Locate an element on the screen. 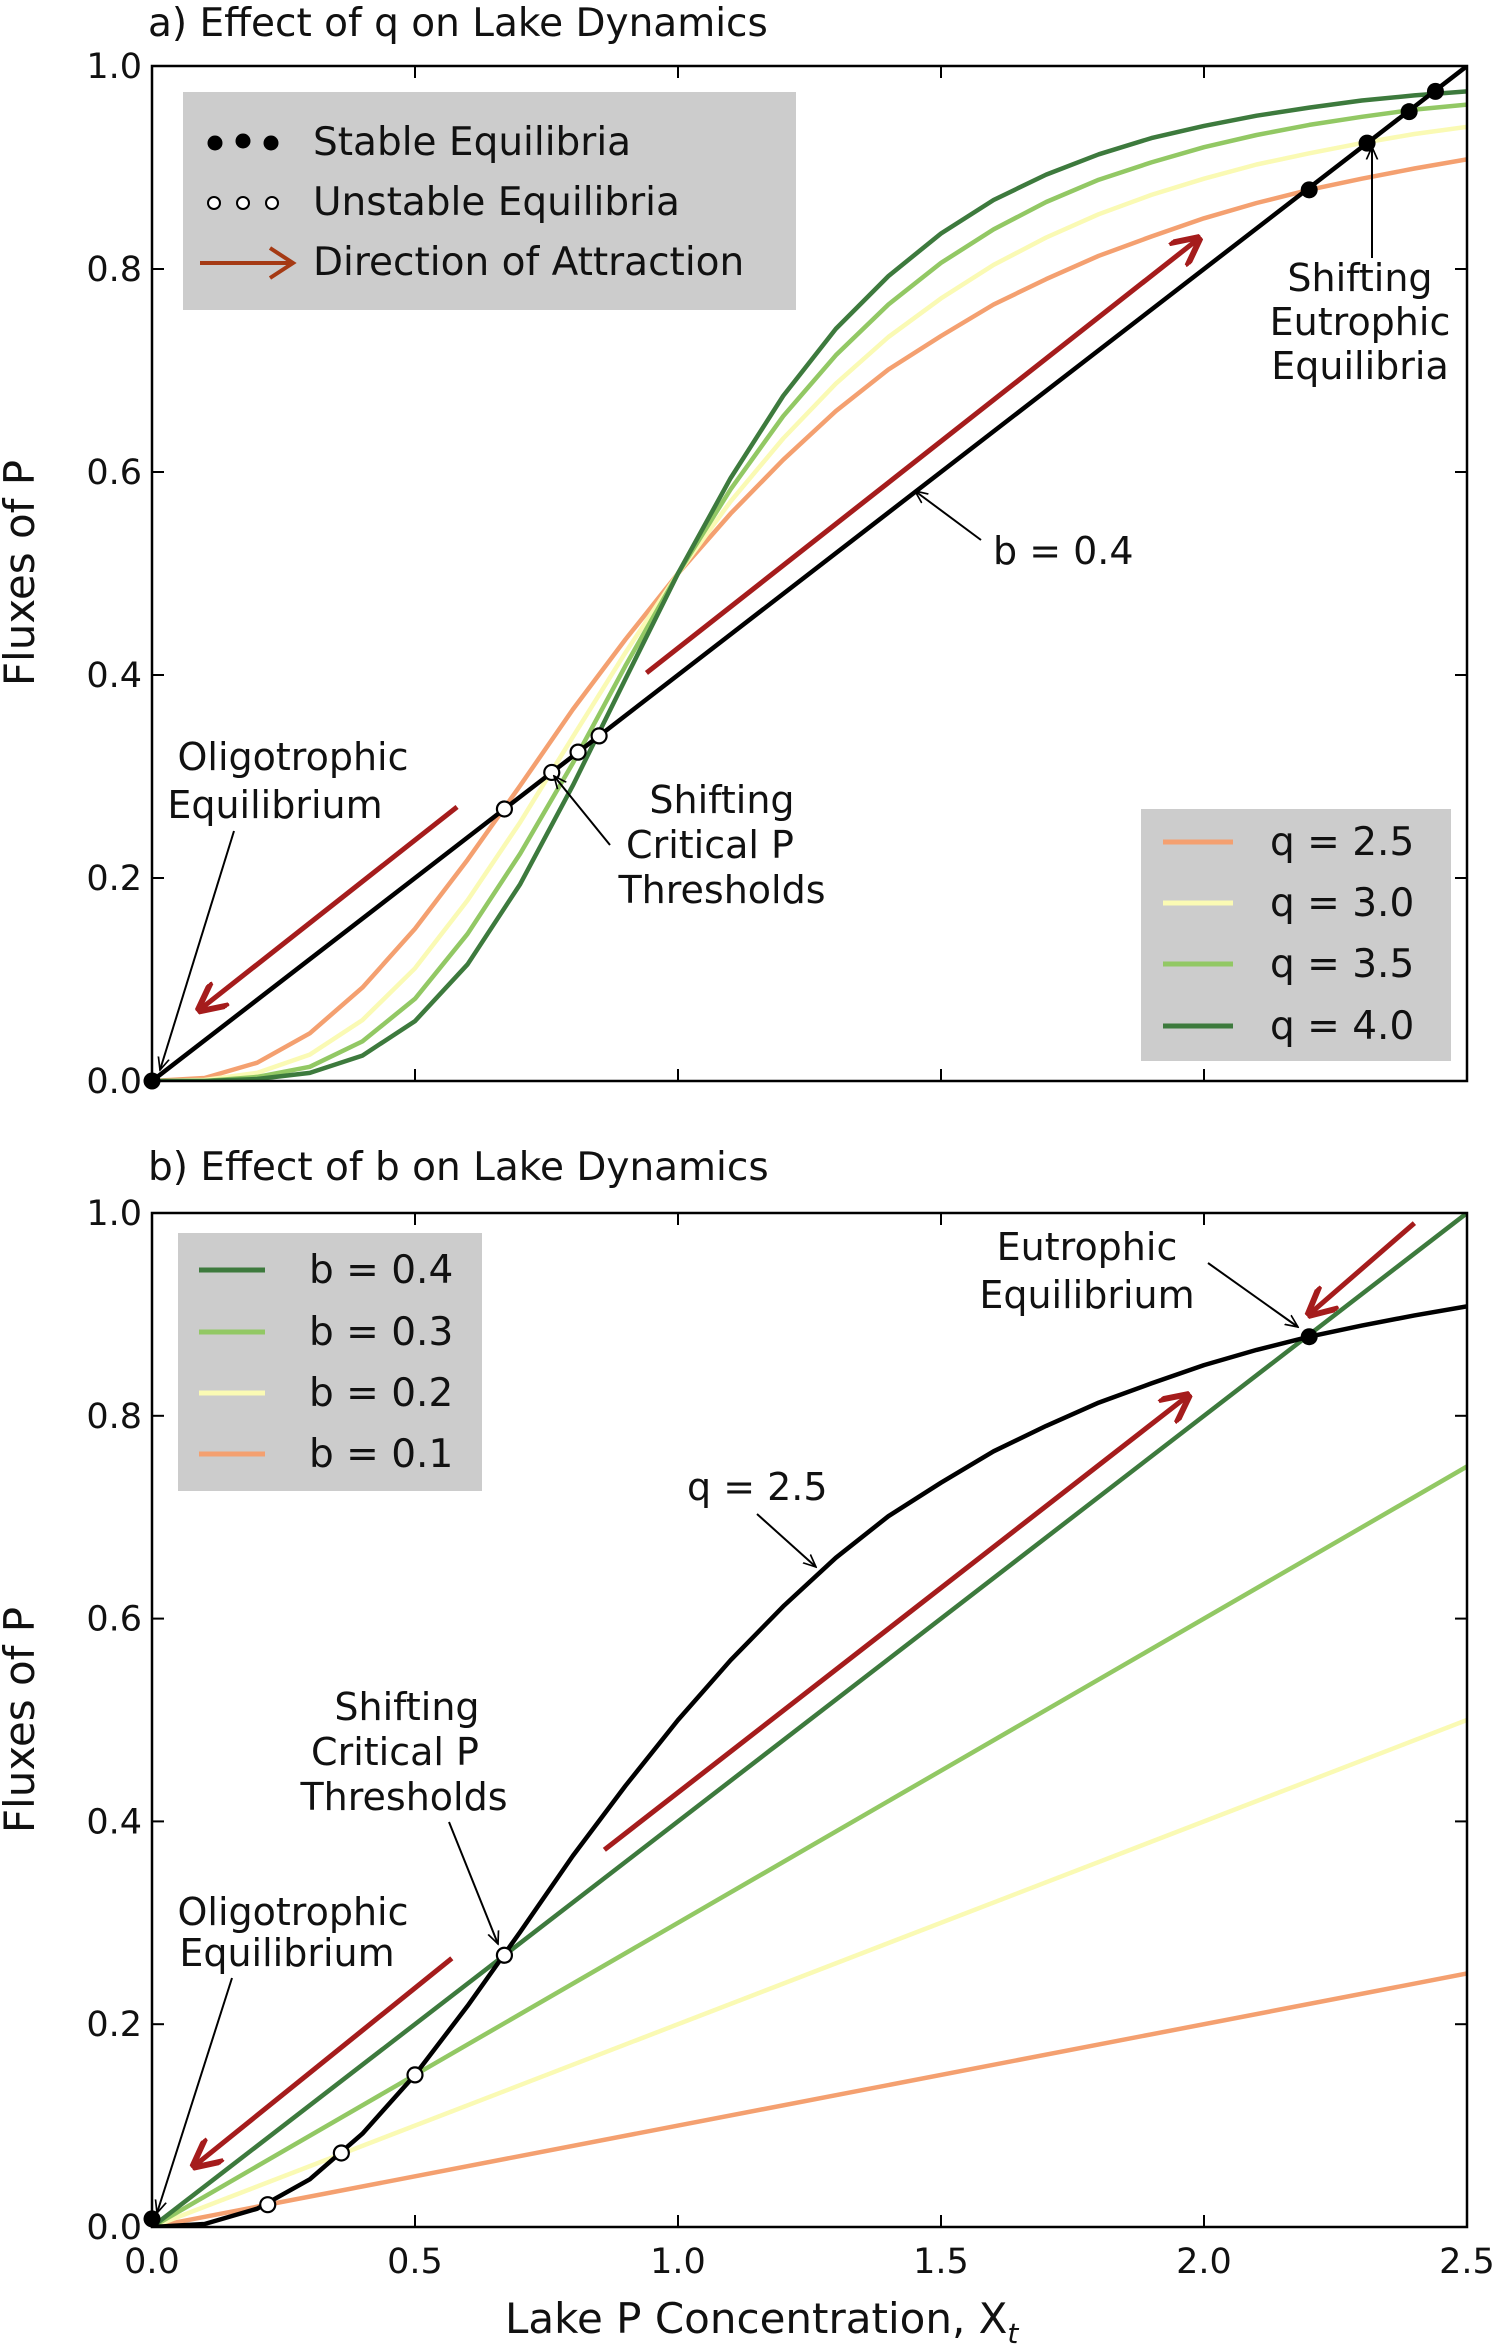  legend-label: Unstable Equilibria is located at coordinates (496, 202).